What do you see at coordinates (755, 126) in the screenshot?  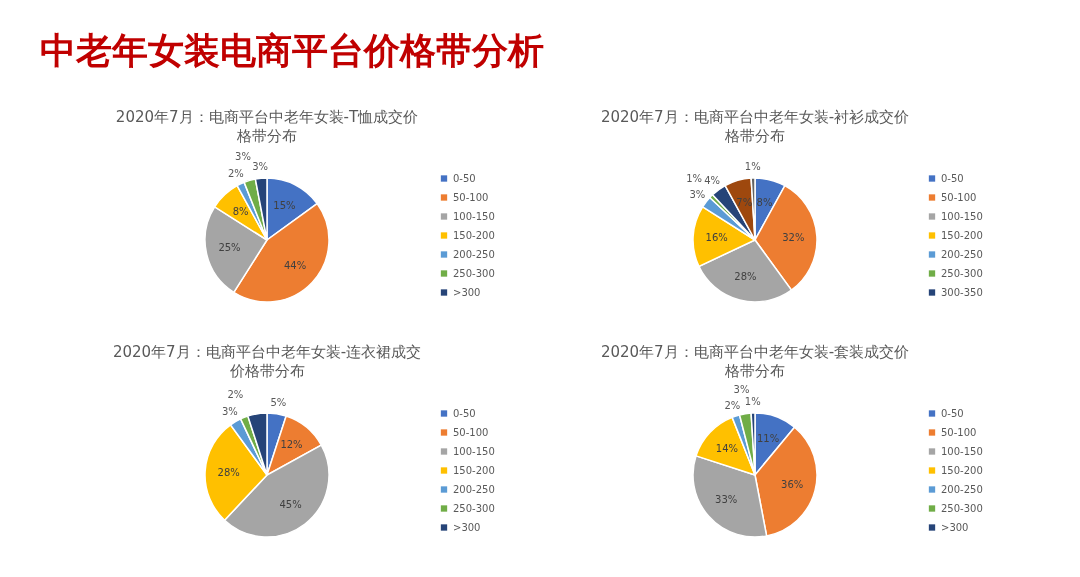 I see `chart-title: 2020年7月：电商平台中老年女装-衬衫成交价格带分布` at bounding box center [755, 126].